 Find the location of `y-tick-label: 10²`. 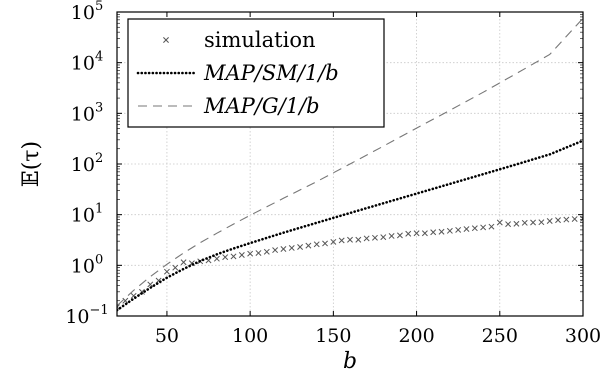

y-tick-label: 10² is located at coordinates (87, 163).